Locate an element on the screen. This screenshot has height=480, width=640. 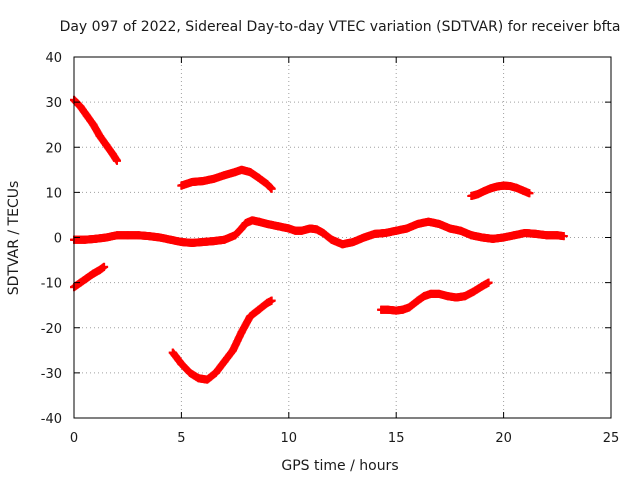
x-tick-label: 25 is located at coordinates (611, 438).